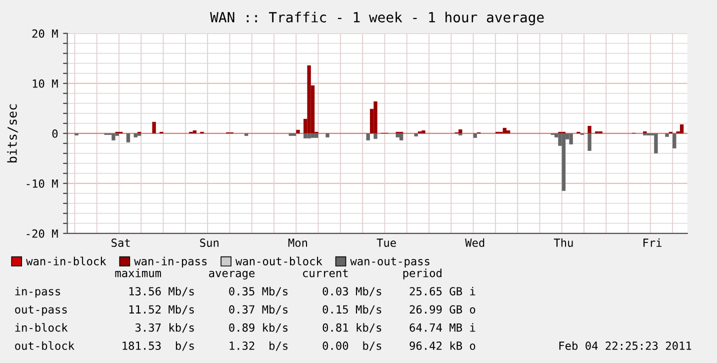  I want to click on y-tick-label: 10 M, so click(45, 83).